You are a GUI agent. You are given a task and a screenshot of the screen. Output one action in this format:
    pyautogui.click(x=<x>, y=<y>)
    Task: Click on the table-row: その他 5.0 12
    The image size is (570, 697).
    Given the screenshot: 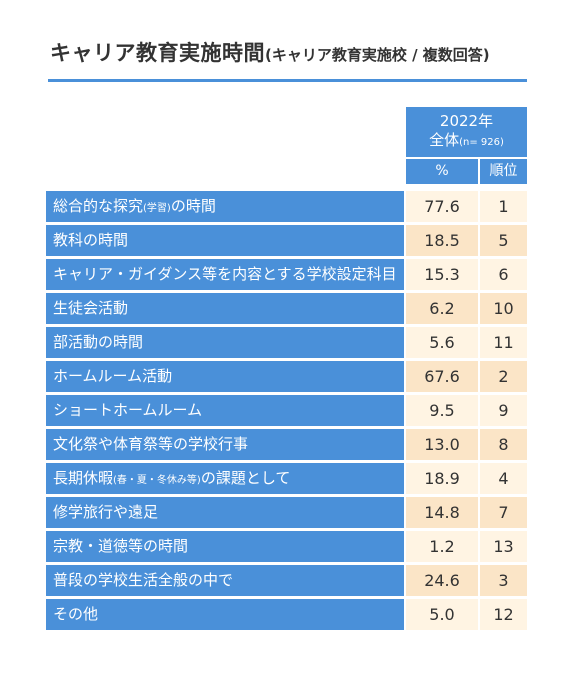 What is the action you would take?
    pyautogui.click(x=286, y=614)
    